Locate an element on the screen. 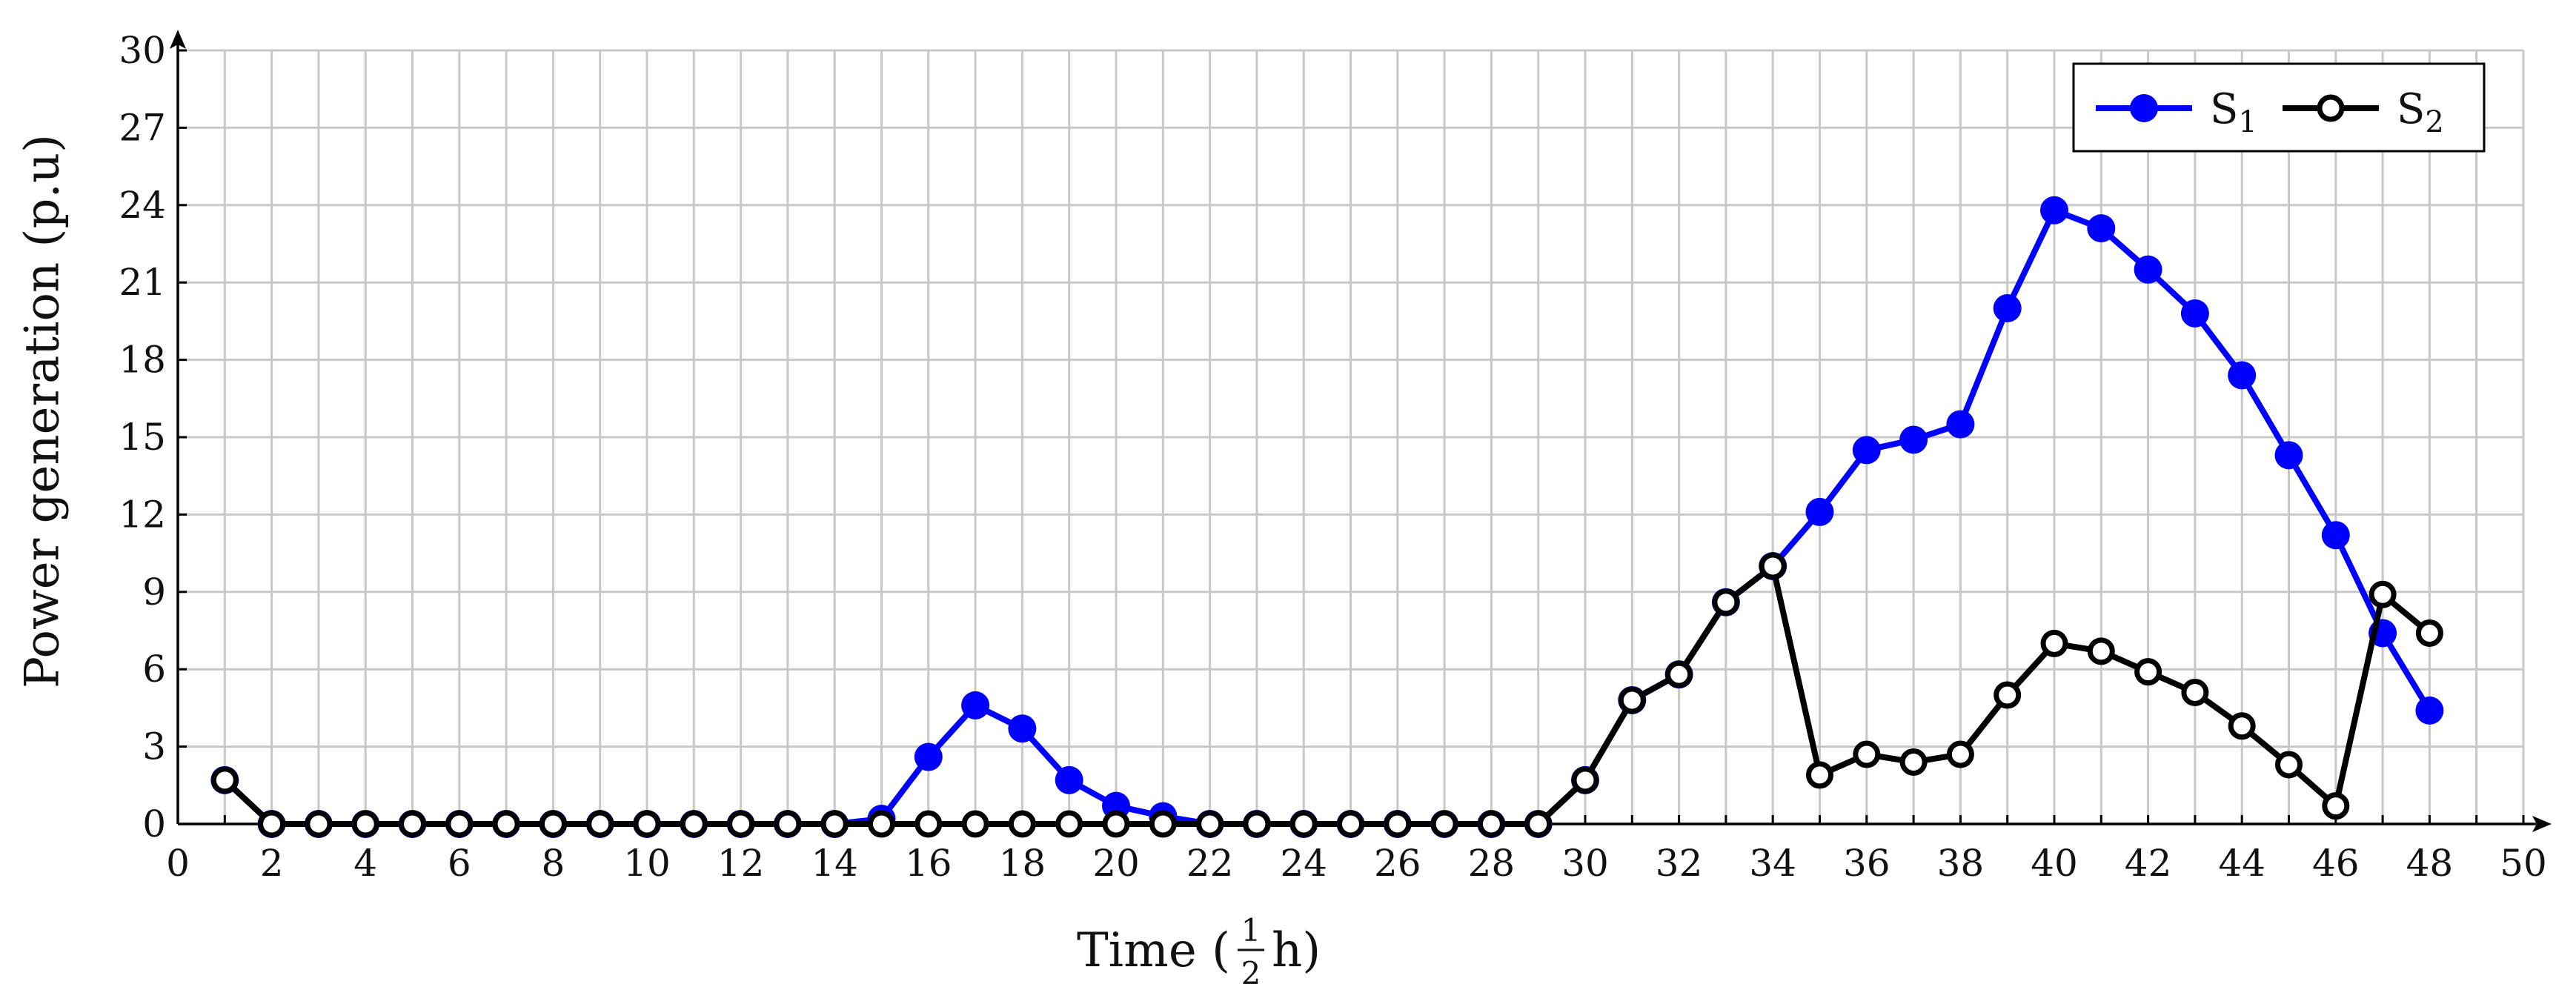 The height and width of the screenshot is (1007, 2576). x-tick-label: 14 is located at coordinates (834, 863).